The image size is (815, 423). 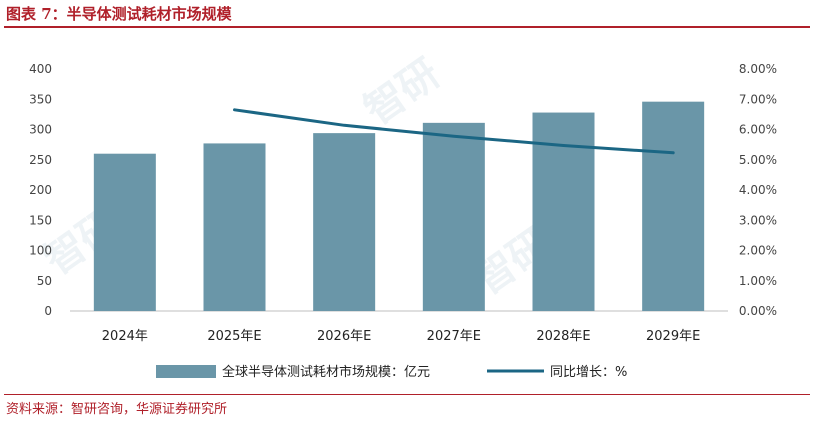 What do you see at coordinates (563, 336) in the screenshot?
I see `x-tick-label: 2028年E` at bounding box center [563, 336].